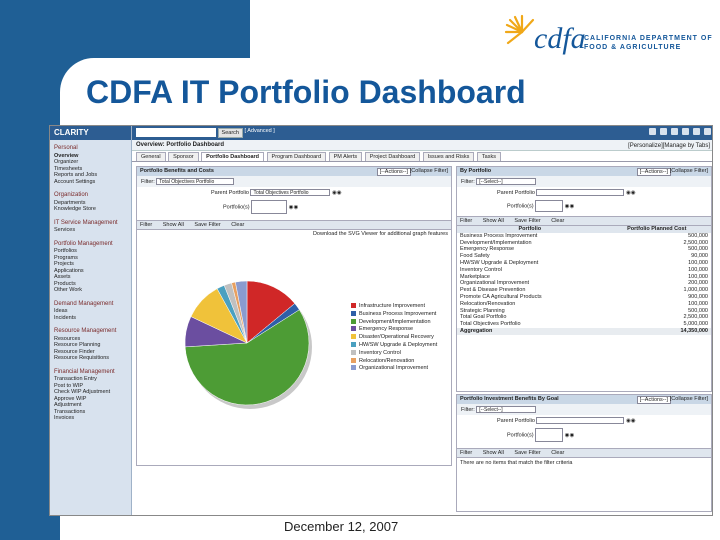 This screenshot has height=540, width=720. Describe the element at coordinates (493, 290) in the screenshot. I see `portfolio-name-cell: Pest & Disease Prevention` at that location.